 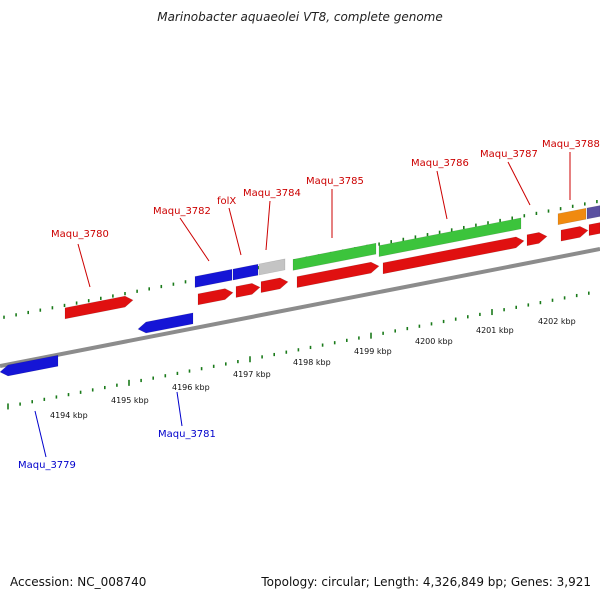 What do you see at coordinates (80, 234) in the screenshot?
I see `gene-label-maqu-3780: Maqu_3780` at bounding box center [80, 234].